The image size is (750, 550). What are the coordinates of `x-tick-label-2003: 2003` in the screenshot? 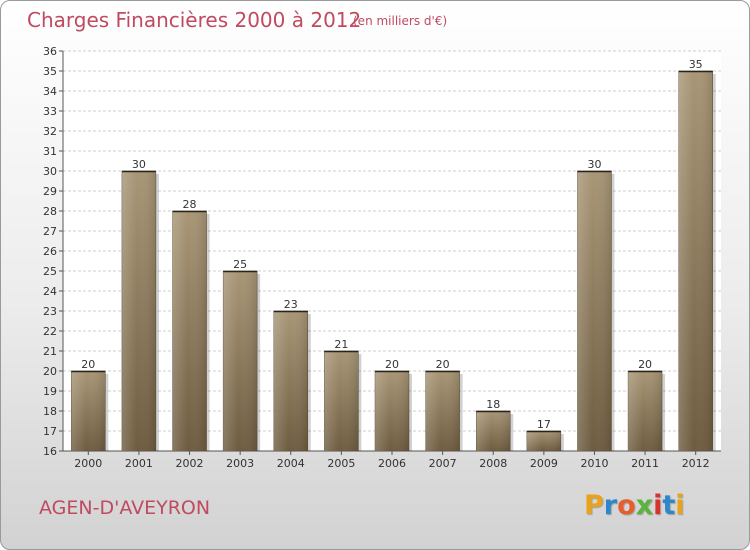 It's located at (240, 463).